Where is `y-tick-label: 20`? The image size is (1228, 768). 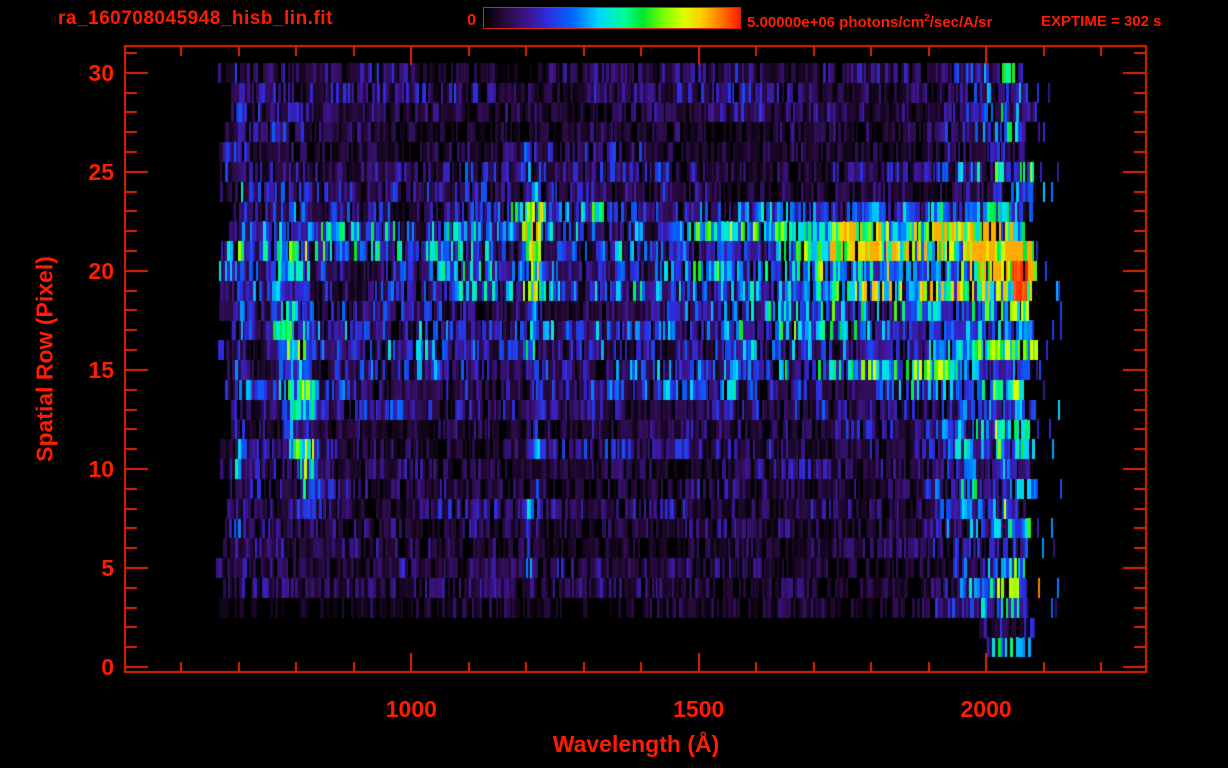
y-tick-label: 20 is located at coordinates (101, 270).